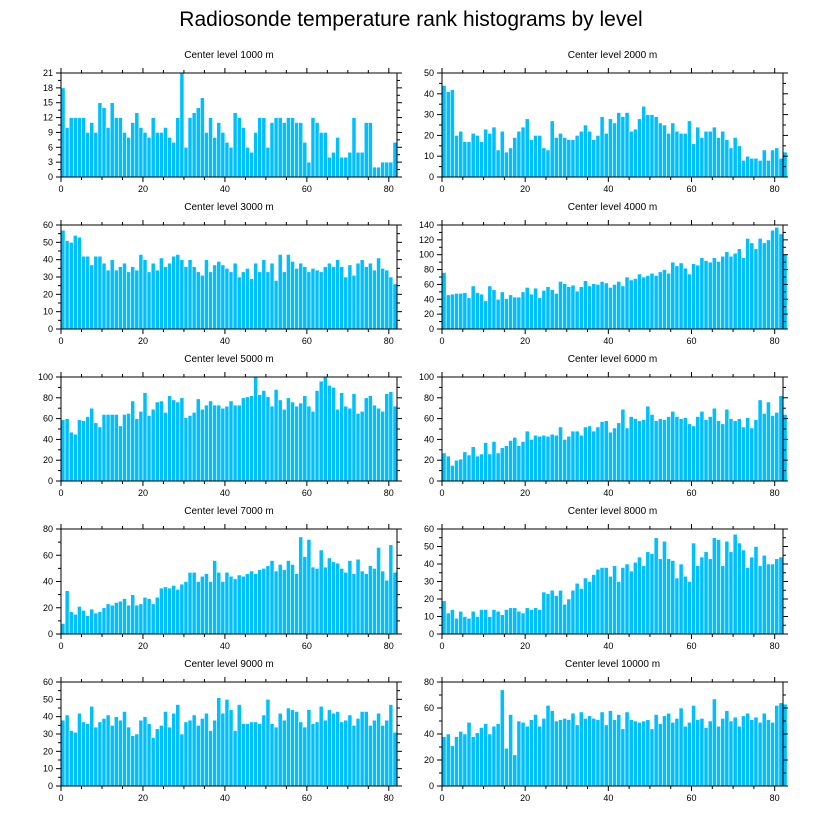 This screenshot has width=822, height=824. Describe the element at coordinates (692, 646) in the screenshot. I see `x-tick-label: 60` at that location.